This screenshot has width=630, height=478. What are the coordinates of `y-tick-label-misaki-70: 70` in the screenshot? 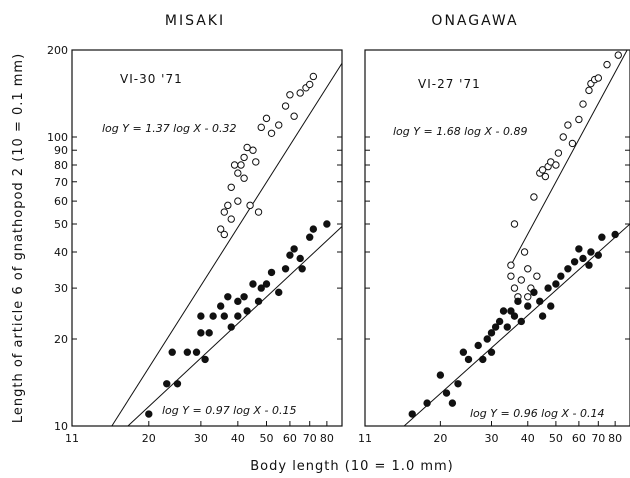 It's located at (61, 182).